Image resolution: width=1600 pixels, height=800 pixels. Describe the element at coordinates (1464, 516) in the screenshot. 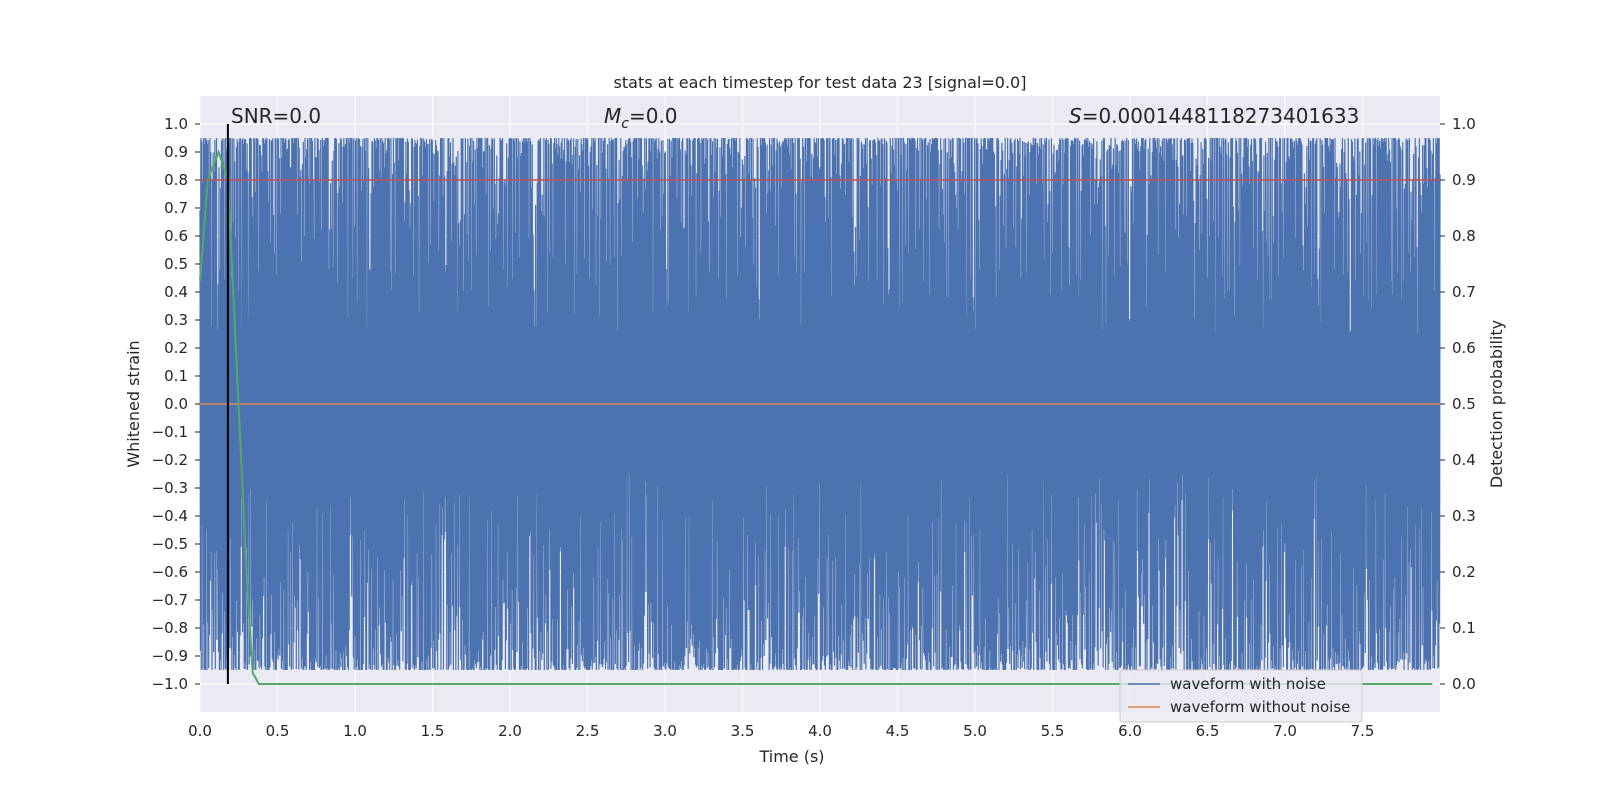

I see `y-right-tick-label: 0.3` at that location.